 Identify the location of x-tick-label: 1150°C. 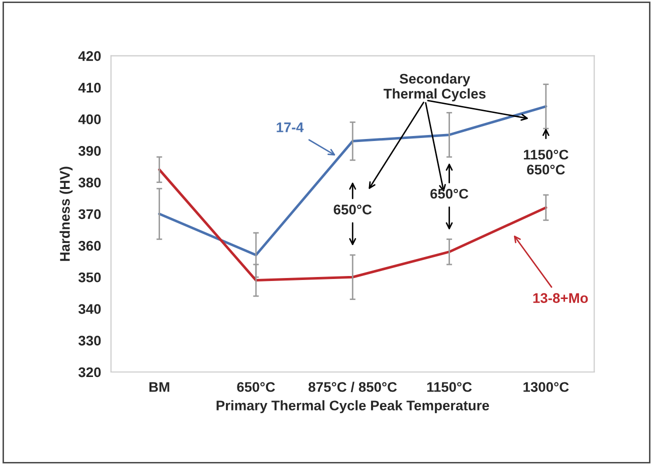
(449, 387).